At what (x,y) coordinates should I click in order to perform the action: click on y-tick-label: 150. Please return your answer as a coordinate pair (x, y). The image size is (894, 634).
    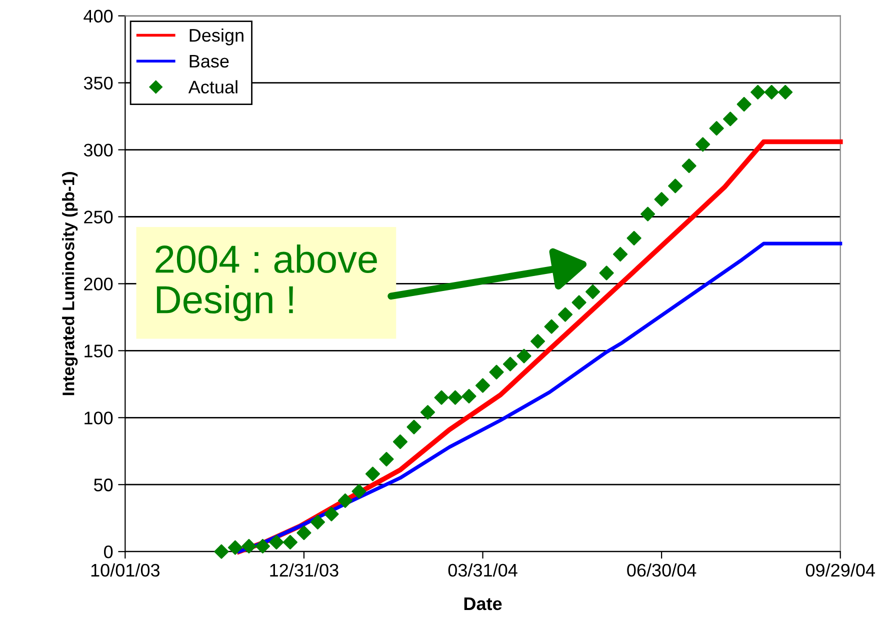
    Looking at the image, I should click on (98, 351).